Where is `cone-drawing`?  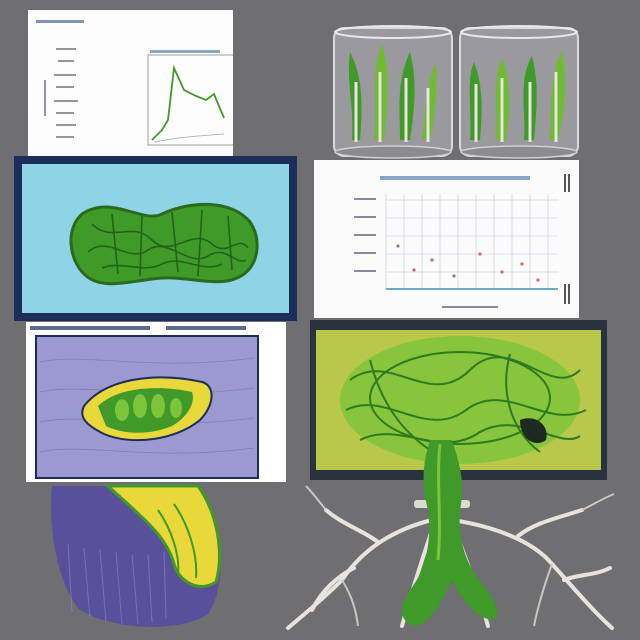
cone-drawing is located at coordinates (136, 555).